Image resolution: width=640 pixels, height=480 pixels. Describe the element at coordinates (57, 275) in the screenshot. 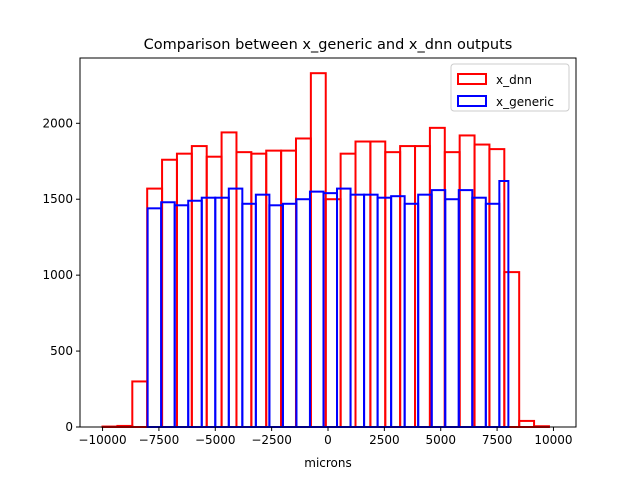

I see `y-tick-label: 1000` at that location.